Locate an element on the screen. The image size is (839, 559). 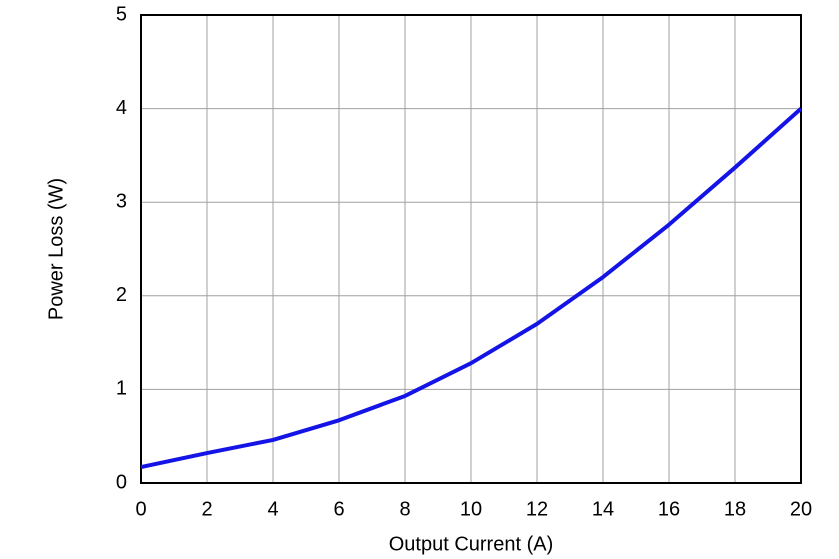
x-tick-label: 16 is located at coordinates (669, 509).